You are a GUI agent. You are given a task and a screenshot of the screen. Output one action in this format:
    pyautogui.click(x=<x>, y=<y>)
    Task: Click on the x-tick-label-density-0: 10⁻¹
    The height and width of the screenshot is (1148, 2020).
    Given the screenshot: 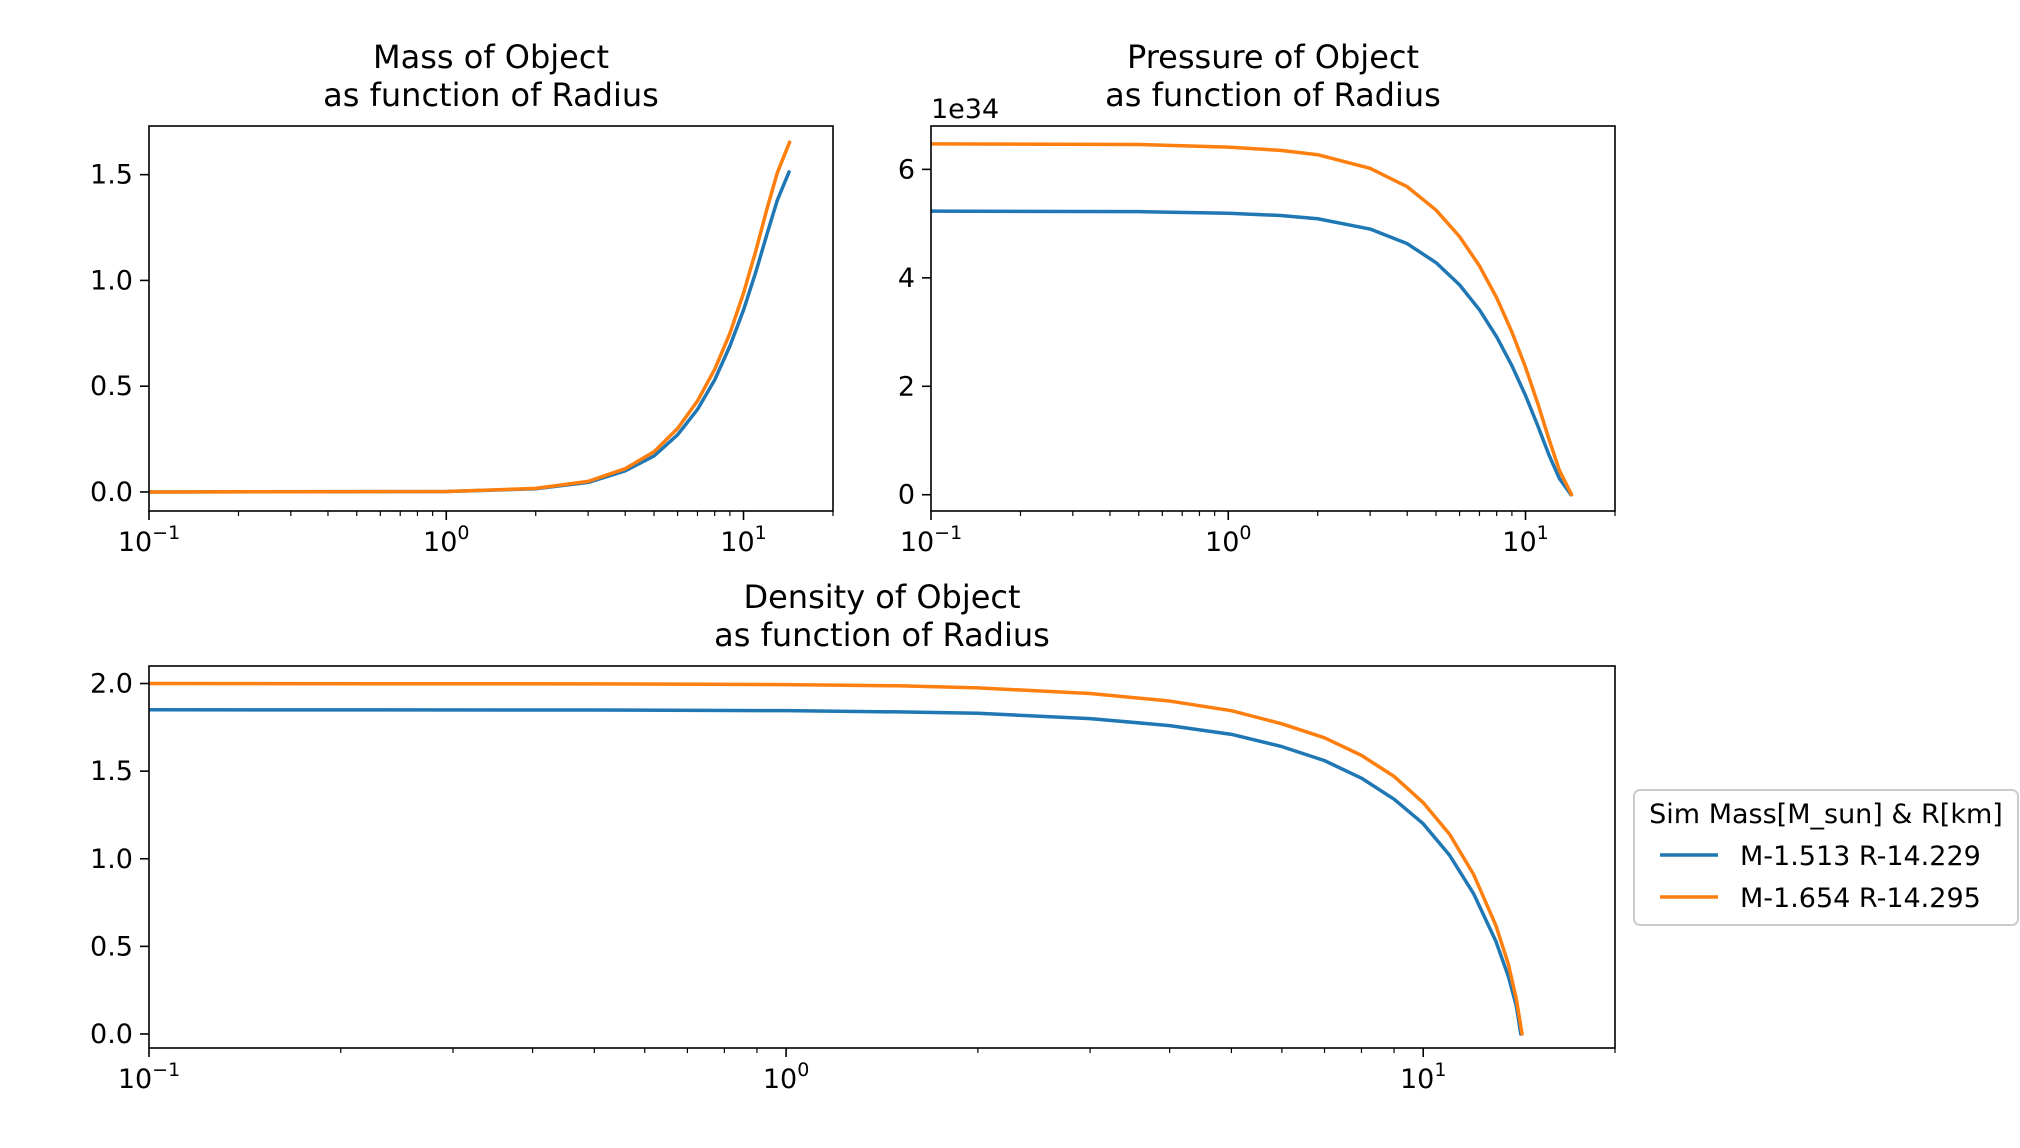 What is the action you would take?
    pyautogui.click(x=149, y=1077)
    